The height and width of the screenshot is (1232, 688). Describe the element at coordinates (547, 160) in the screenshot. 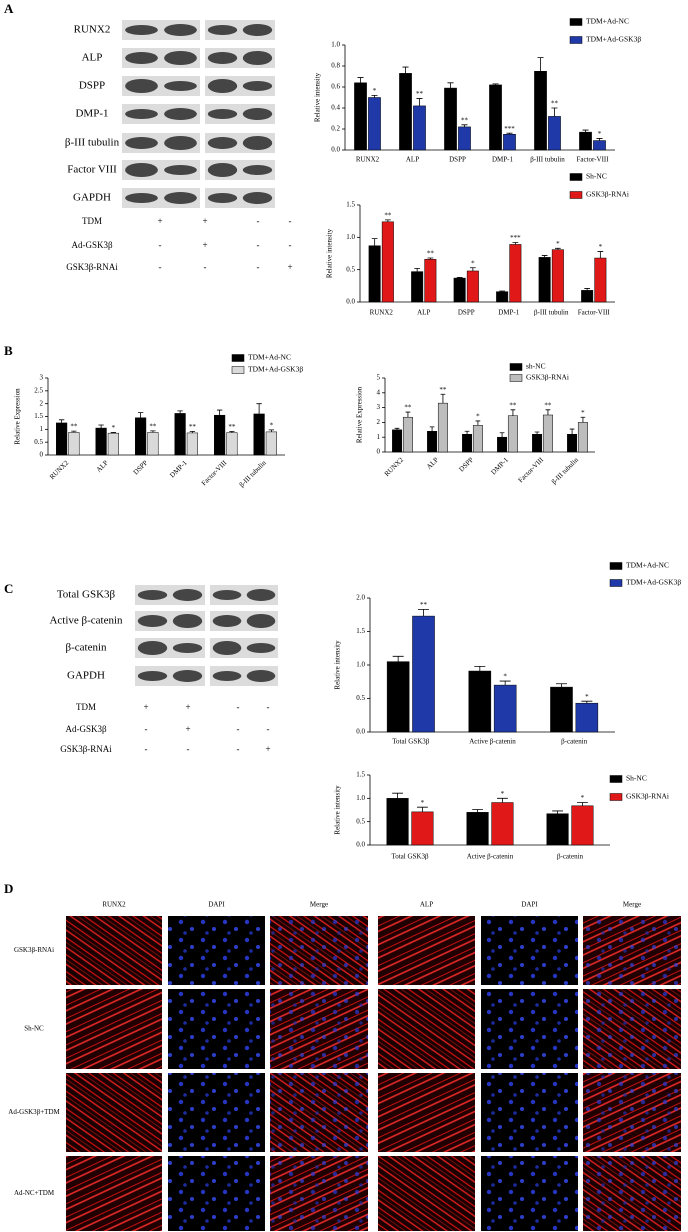

I see `x-tick-label: β-III tubulin` at that location.